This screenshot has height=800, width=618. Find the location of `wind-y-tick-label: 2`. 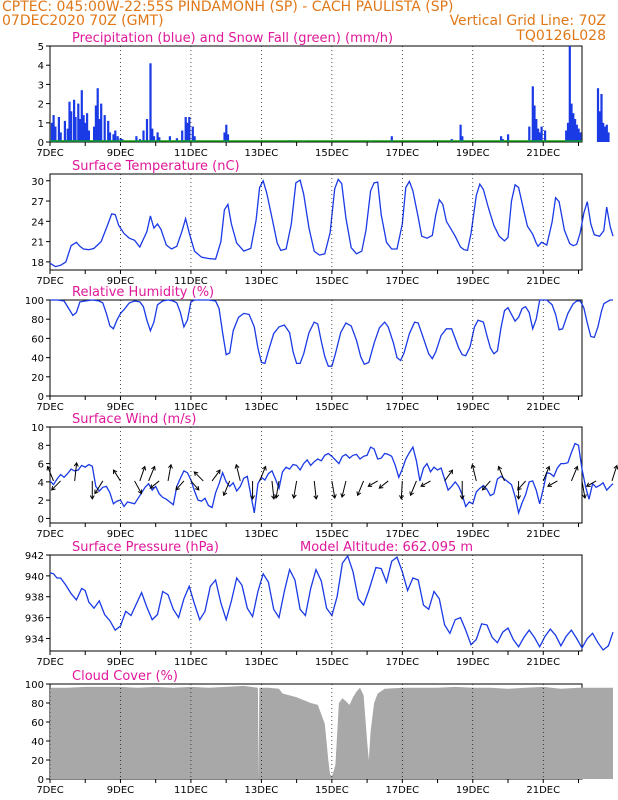

wind-y-tick-label: 2 is located at coordinates (41, 501).